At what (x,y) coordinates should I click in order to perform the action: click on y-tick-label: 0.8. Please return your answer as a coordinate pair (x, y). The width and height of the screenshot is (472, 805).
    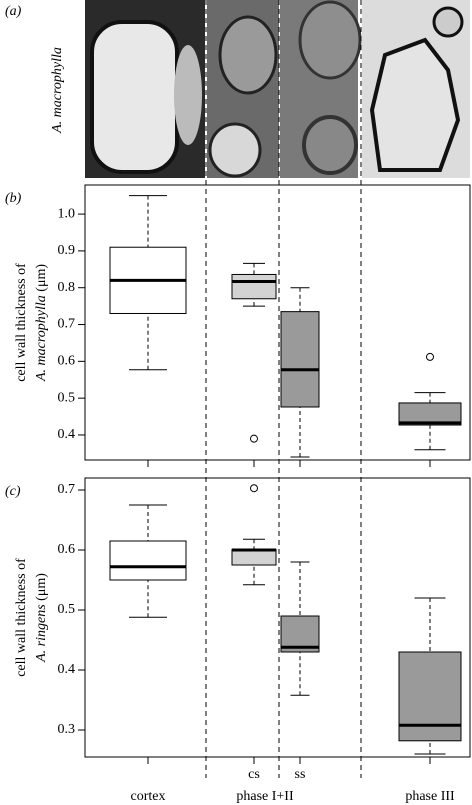
    Looking at the image, I should click on (67, 287).